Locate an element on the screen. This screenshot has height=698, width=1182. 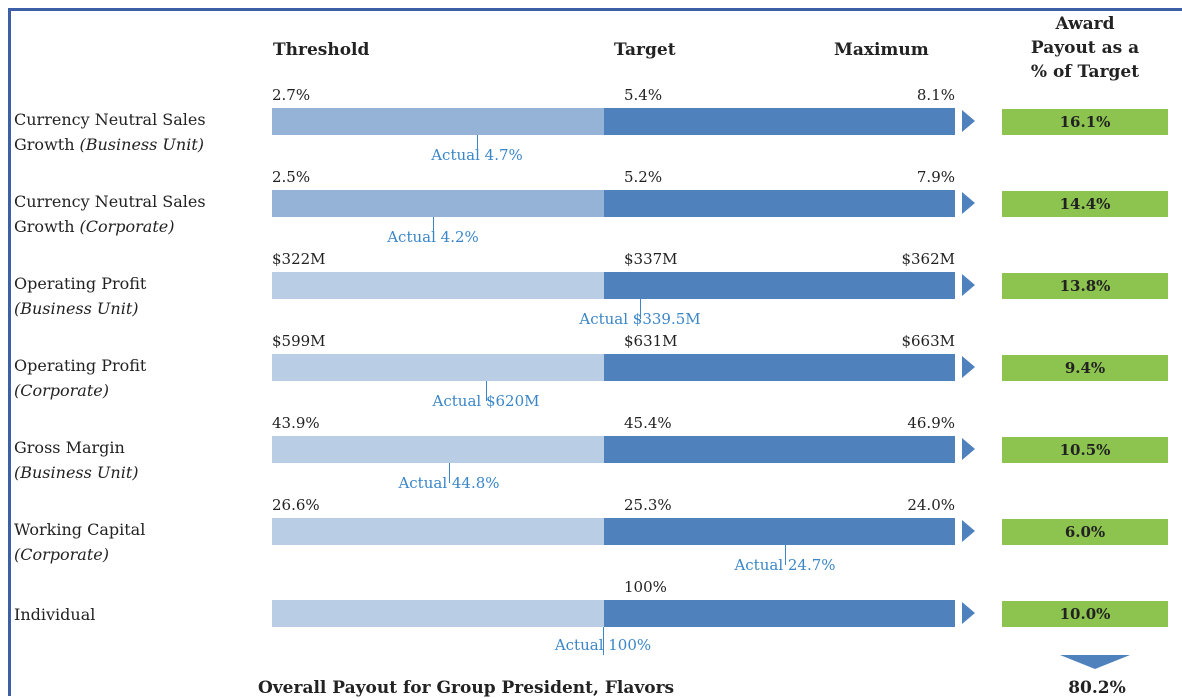
top-border is located at coordinates (595, 9).